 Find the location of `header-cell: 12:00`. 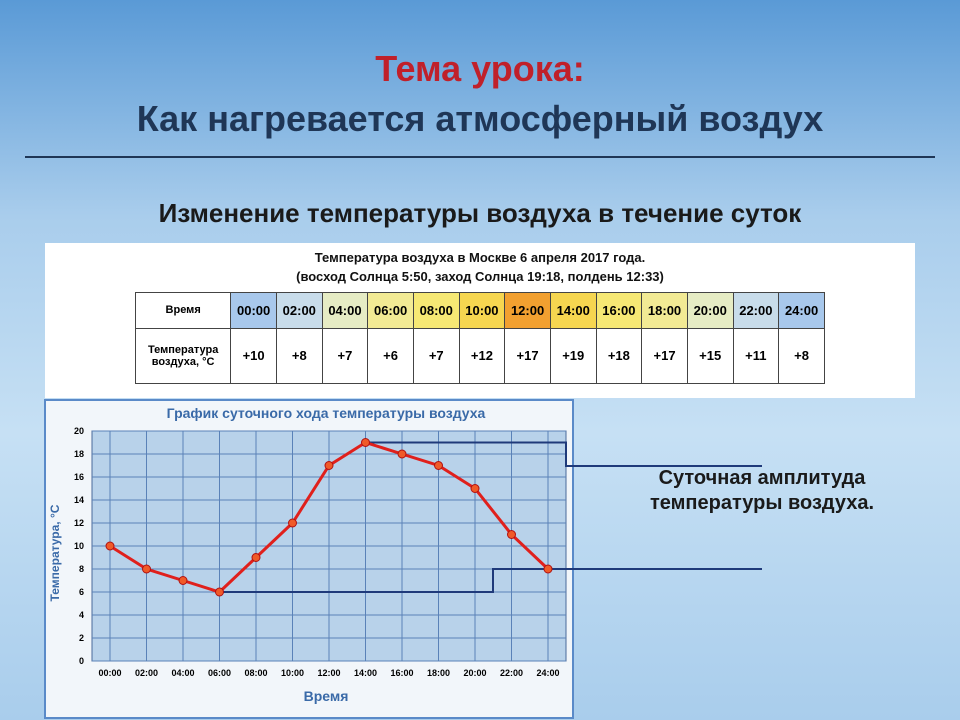

header-cell: 12:00 is located at coordinates (527, 310).